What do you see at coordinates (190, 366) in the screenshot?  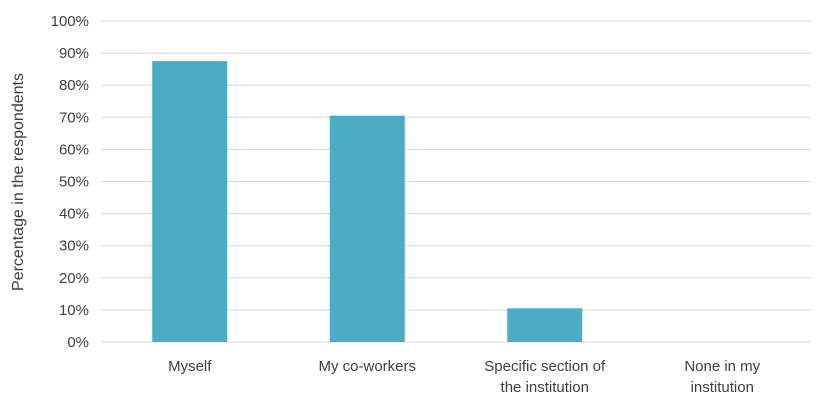 I see `x-category-label: Myself` at bounding box center [190, 366].